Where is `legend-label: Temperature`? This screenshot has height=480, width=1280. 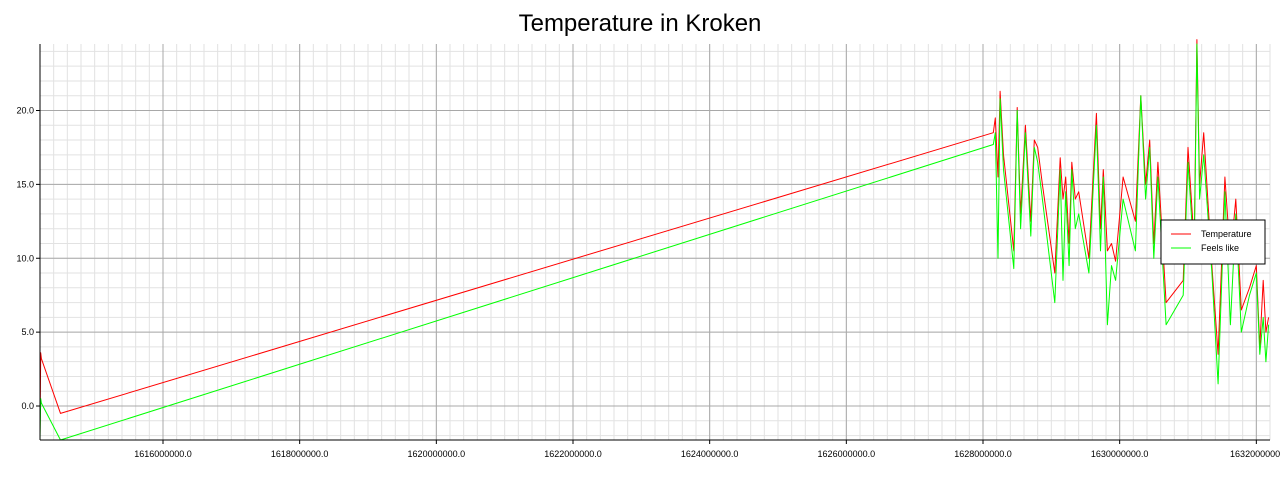 legend-label: Temperature is located at coordinates (1226, 234).